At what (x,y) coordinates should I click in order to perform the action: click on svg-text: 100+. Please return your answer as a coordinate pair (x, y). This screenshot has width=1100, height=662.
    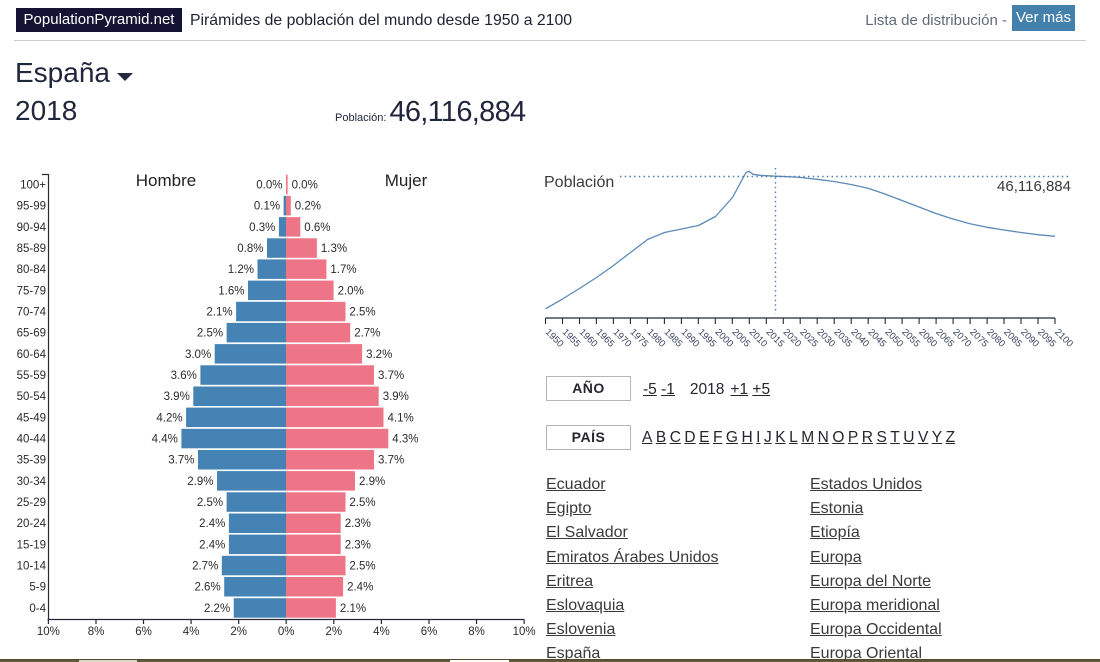
    Looking at the image, I should click on (33, 186).